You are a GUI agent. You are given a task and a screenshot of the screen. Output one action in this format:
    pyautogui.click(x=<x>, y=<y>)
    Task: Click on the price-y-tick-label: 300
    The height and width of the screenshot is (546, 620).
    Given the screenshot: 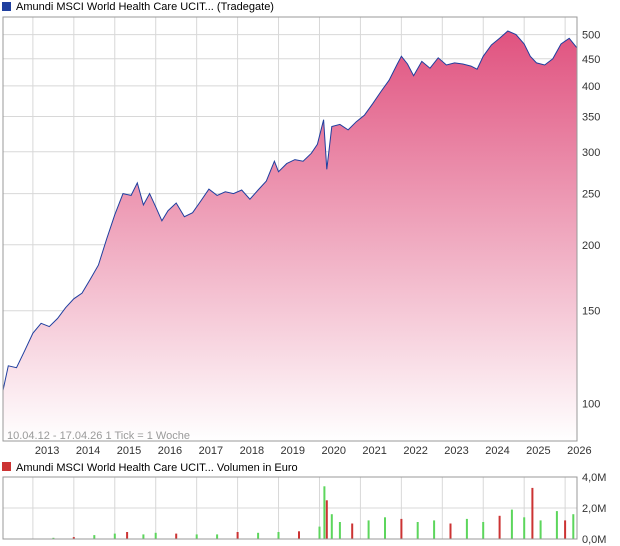 What is the action you would take?
    pyautogui.click(x=591, y=153)
    